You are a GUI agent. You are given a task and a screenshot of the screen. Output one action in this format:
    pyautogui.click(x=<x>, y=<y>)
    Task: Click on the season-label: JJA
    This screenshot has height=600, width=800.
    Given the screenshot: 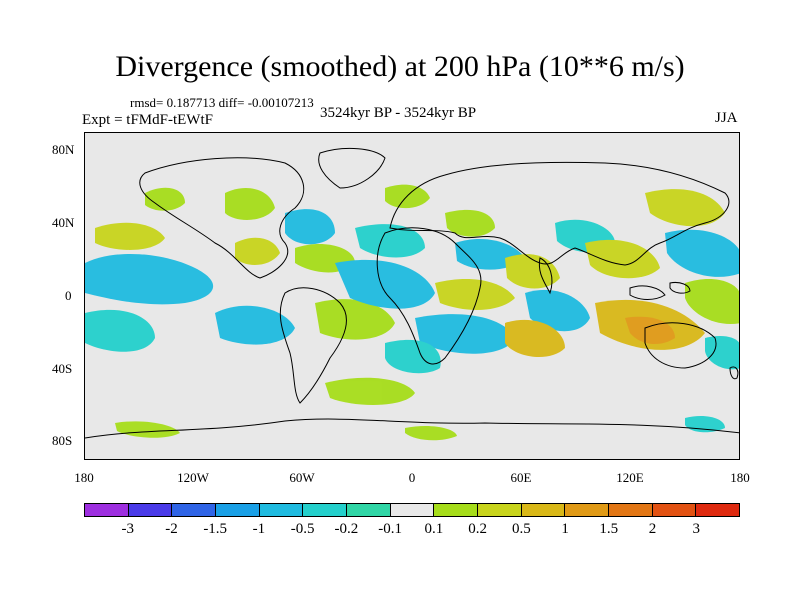 What is the action you would take?
    pyautogui.click(x=726, y=118)
    